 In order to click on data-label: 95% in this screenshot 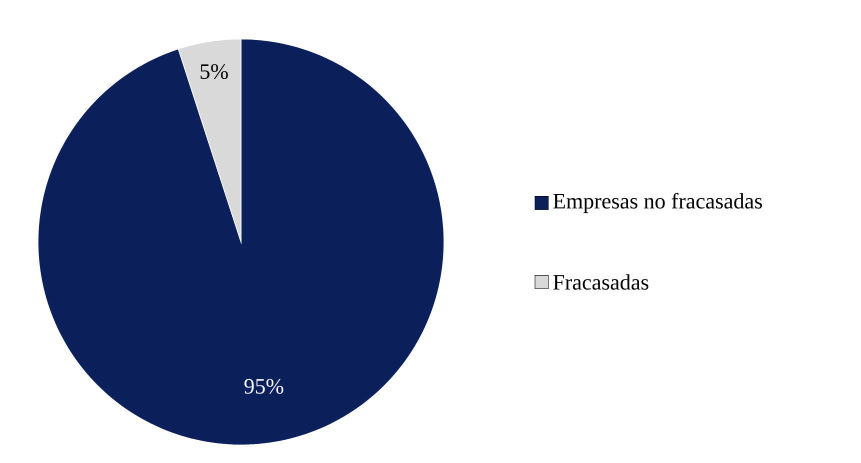, I will do `click(264, 386)`.